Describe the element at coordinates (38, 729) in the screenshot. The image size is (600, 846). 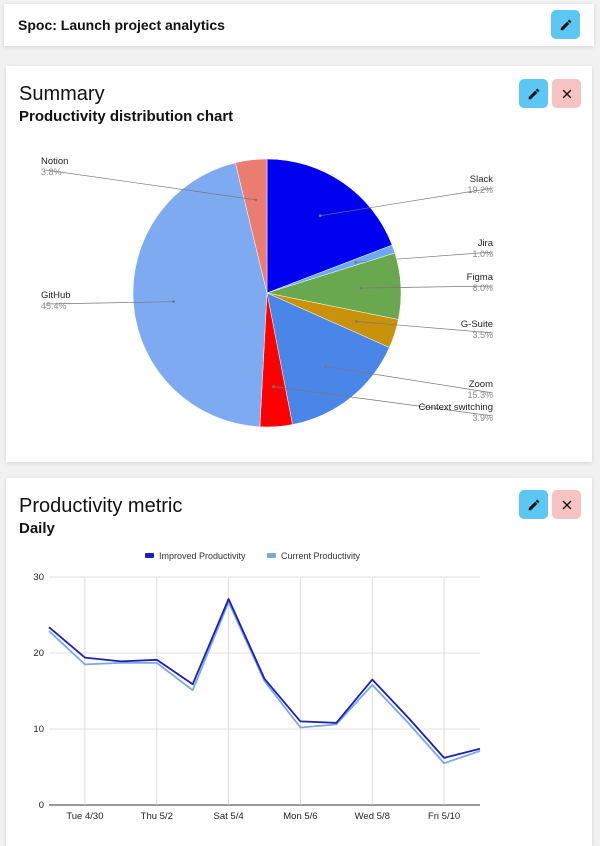
I see `y-tick-label-1: 10` at that location.